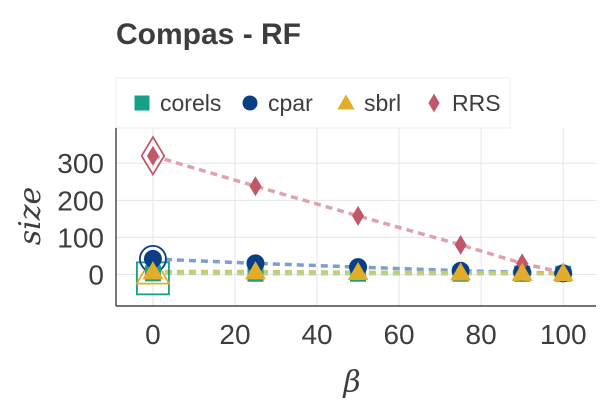  What do you see at coordinates (153, 334) in the screenshot?
I see `x-tick-label: 0` at bounding box center [153, 334].